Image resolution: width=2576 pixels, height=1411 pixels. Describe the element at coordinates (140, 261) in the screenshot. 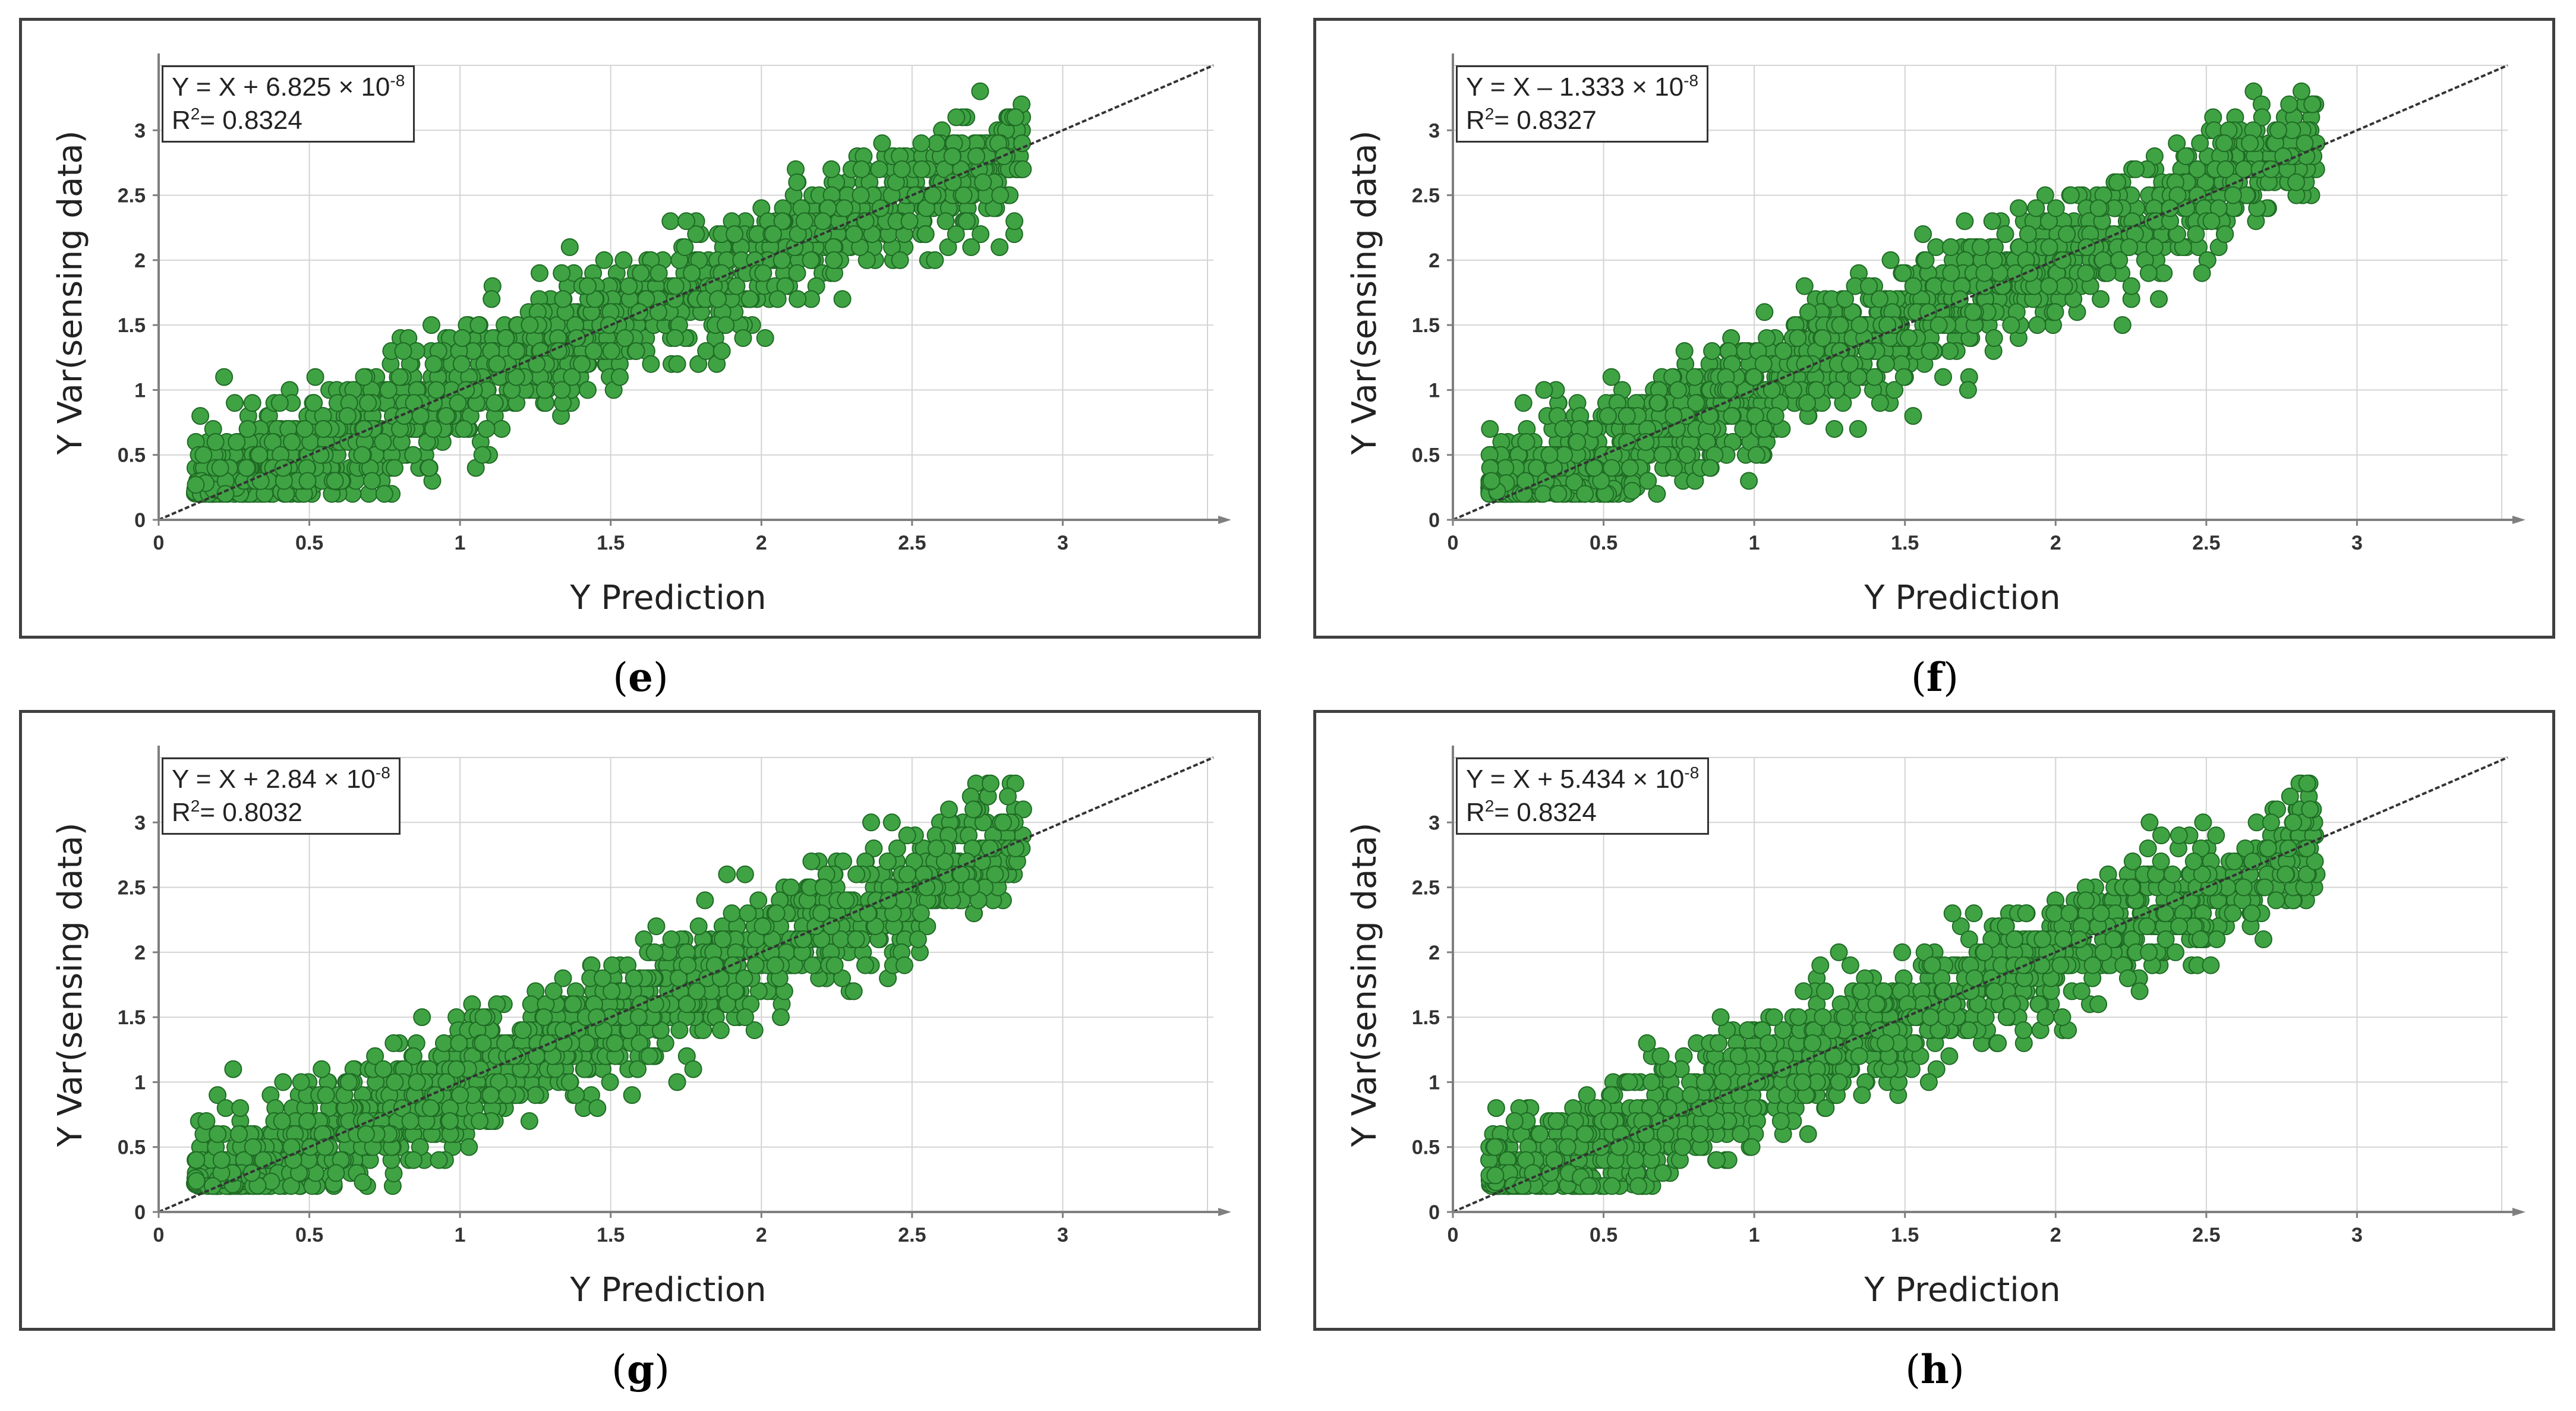

I see `y-tick-label: 2` at that location.